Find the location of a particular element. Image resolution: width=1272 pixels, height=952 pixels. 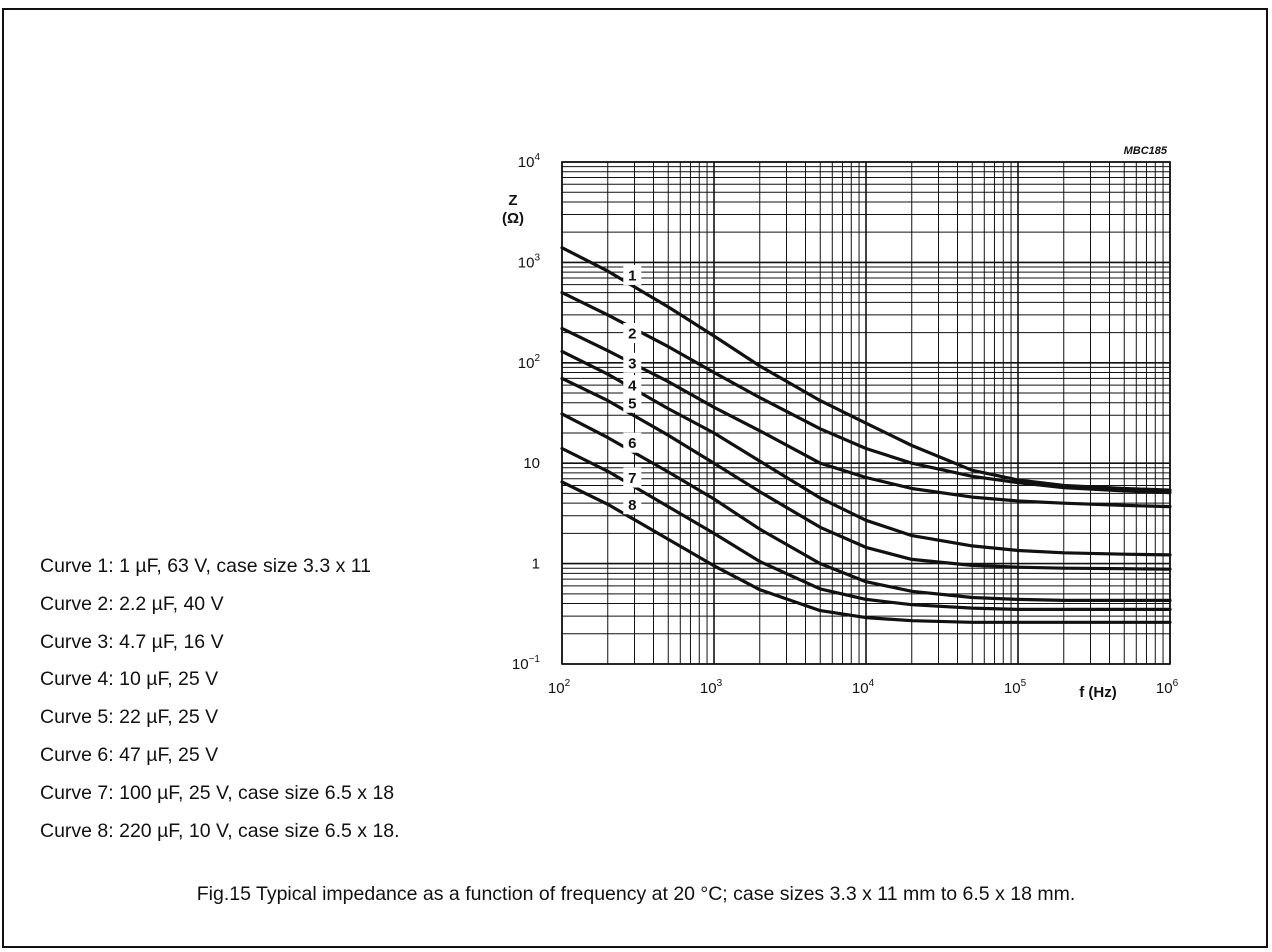

curve-label-1: 1 is located at coordinates (632, 275).